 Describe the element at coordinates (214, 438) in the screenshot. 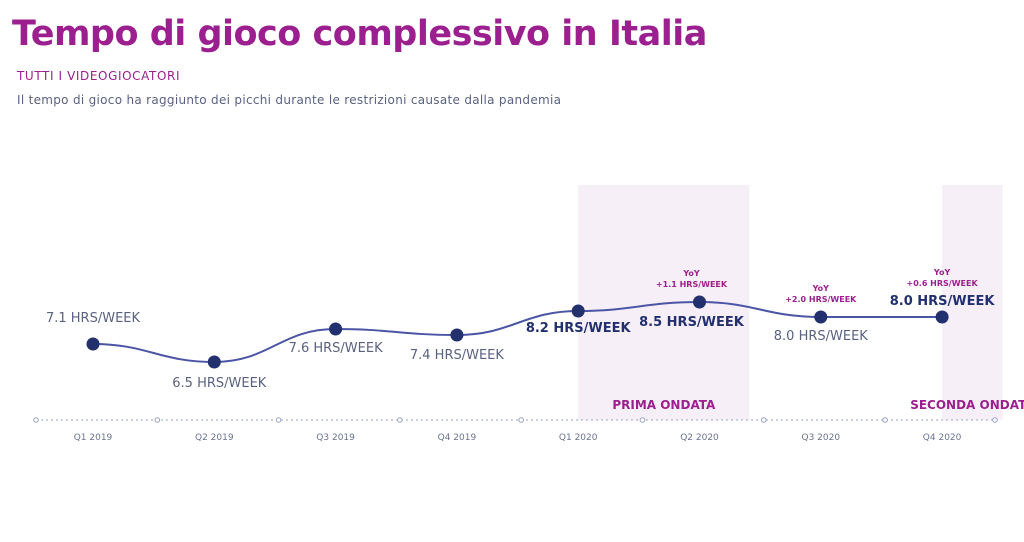

I see `x-tick-label: Q2 2019` at that location.